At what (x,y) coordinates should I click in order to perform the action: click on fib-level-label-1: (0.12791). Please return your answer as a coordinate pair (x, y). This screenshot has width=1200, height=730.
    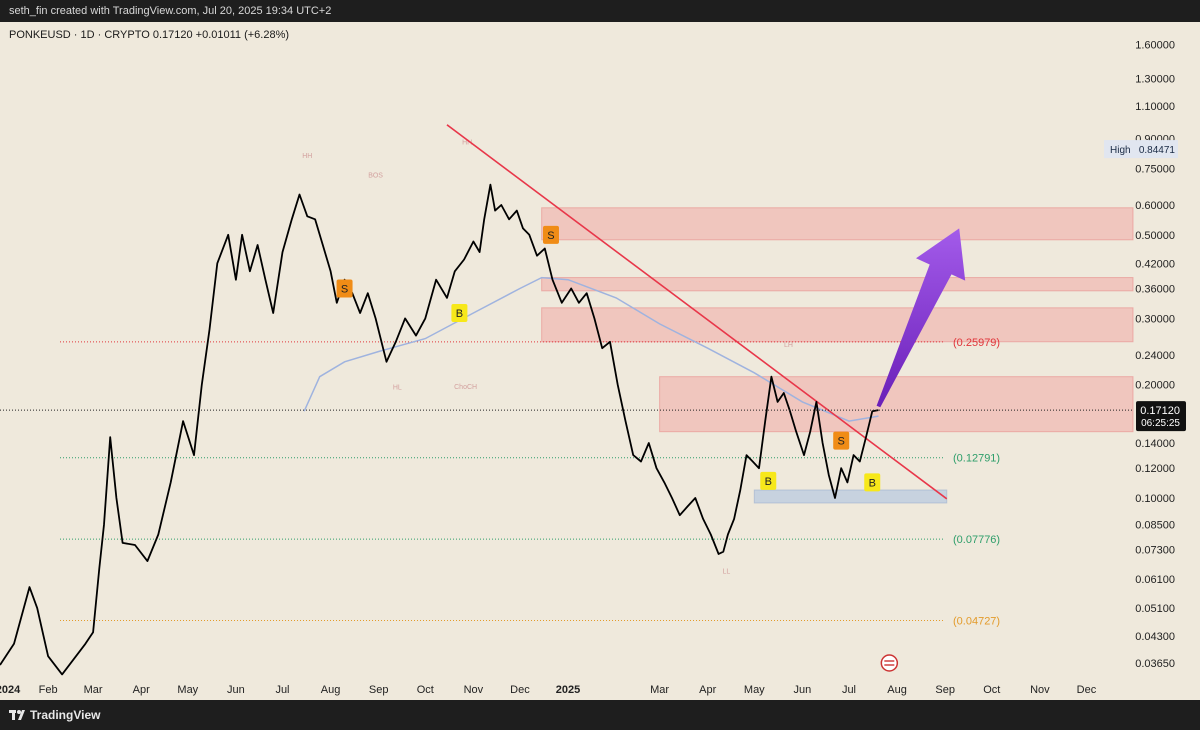
    Looking at the image, I should click on (976, 459).